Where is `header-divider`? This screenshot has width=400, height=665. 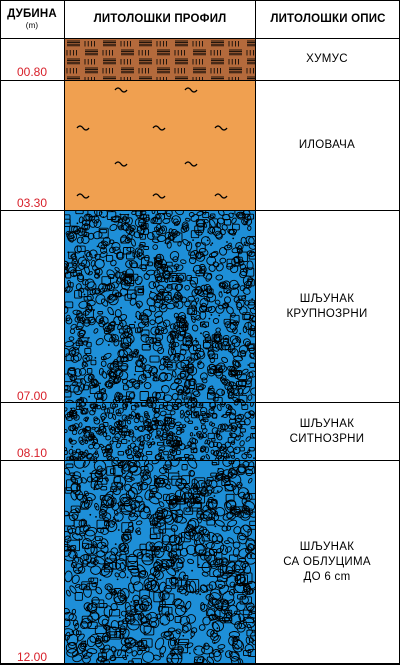
header-divider is located at coordinates (200, 38).